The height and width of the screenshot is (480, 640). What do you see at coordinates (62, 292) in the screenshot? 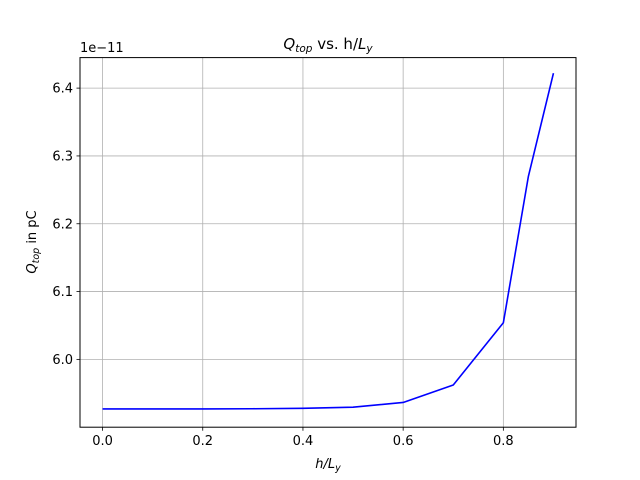
I see `y-tick-label: 6.1` at bounding box center [62, 292].